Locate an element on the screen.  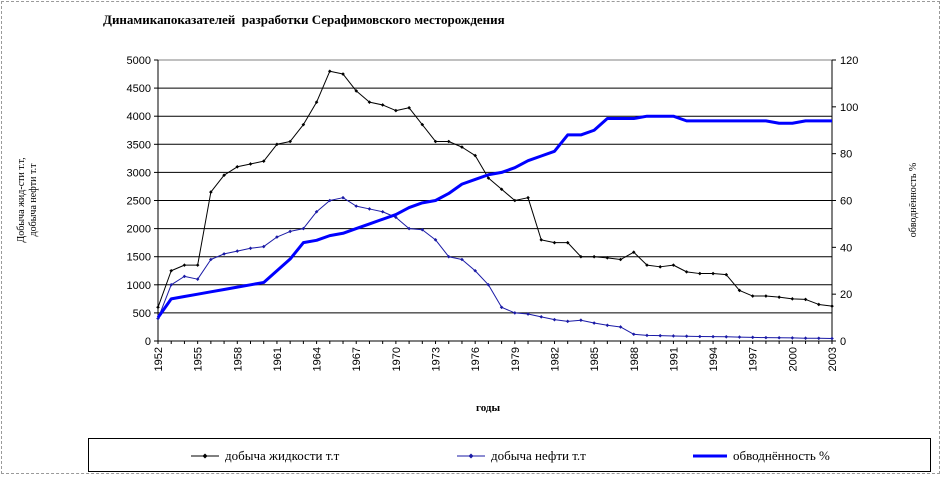
tick-label-x: 1961 is located at coordinates (278, 359).